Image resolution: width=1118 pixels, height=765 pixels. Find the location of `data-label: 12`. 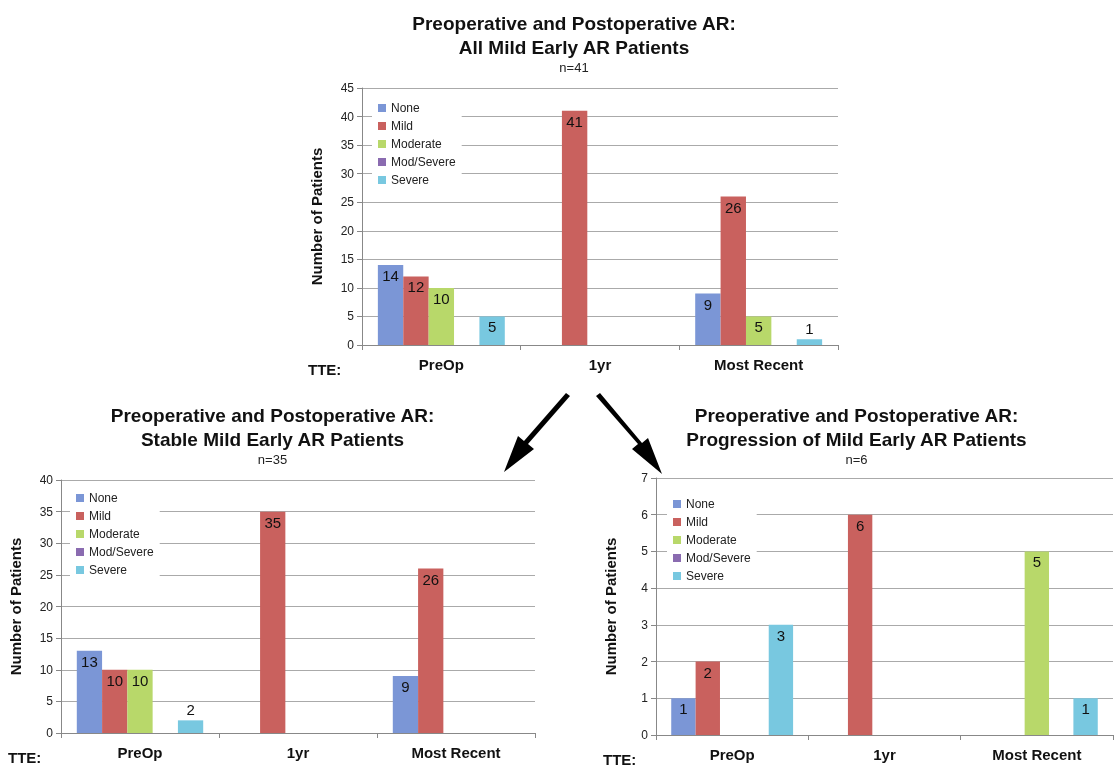

data-label: 12 is located at coordinates (416, 287).